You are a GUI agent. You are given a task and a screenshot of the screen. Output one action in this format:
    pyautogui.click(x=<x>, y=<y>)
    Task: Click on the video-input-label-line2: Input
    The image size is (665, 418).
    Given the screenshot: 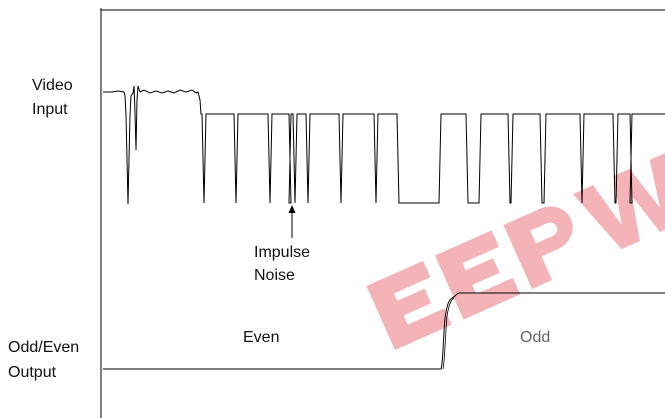 What is the action you would take?
    pyautogui.click(x=50, y=109)
    